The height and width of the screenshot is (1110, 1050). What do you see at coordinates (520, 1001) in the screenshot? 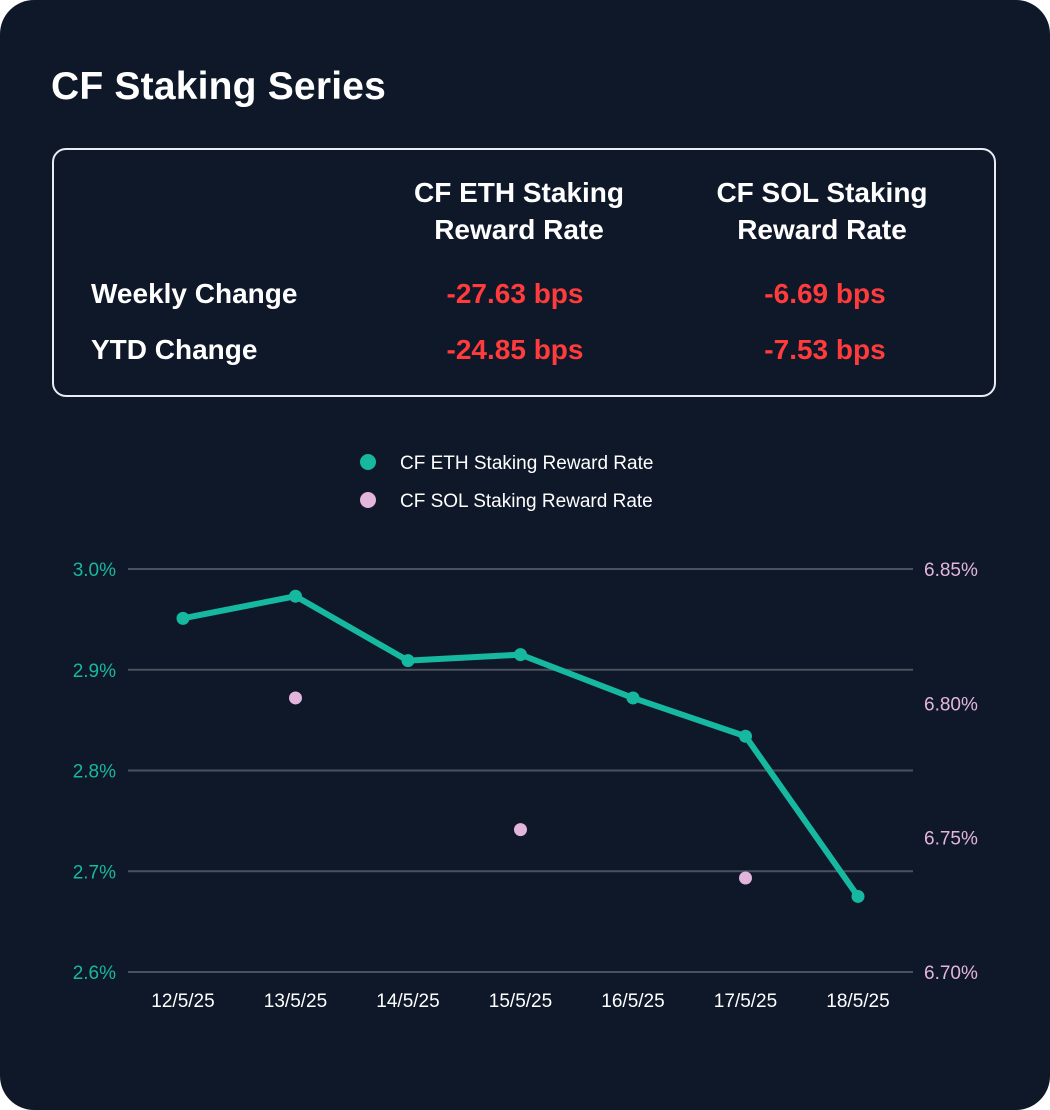
I see `x-axis-tick-label: 15/5/25` at bounding box center [520, 1001].